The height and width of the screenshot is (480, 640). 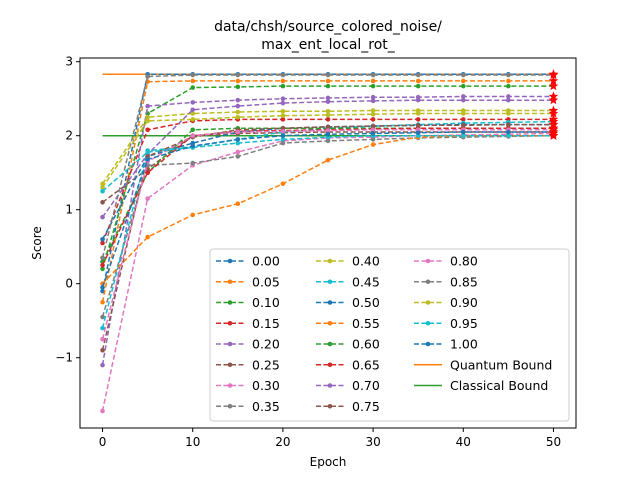 I want to click on legend-label-5: 0.25, so click(x=266, y=364).